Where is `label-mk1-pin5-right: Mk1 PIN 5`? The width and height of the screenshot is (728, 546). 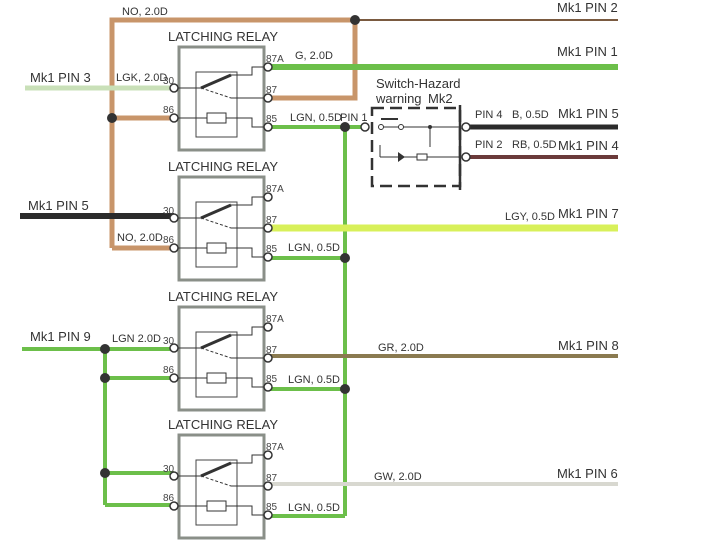 label-mk1-pin5-right: Mk1 PIN 5 is located at coordinates (588, 113).